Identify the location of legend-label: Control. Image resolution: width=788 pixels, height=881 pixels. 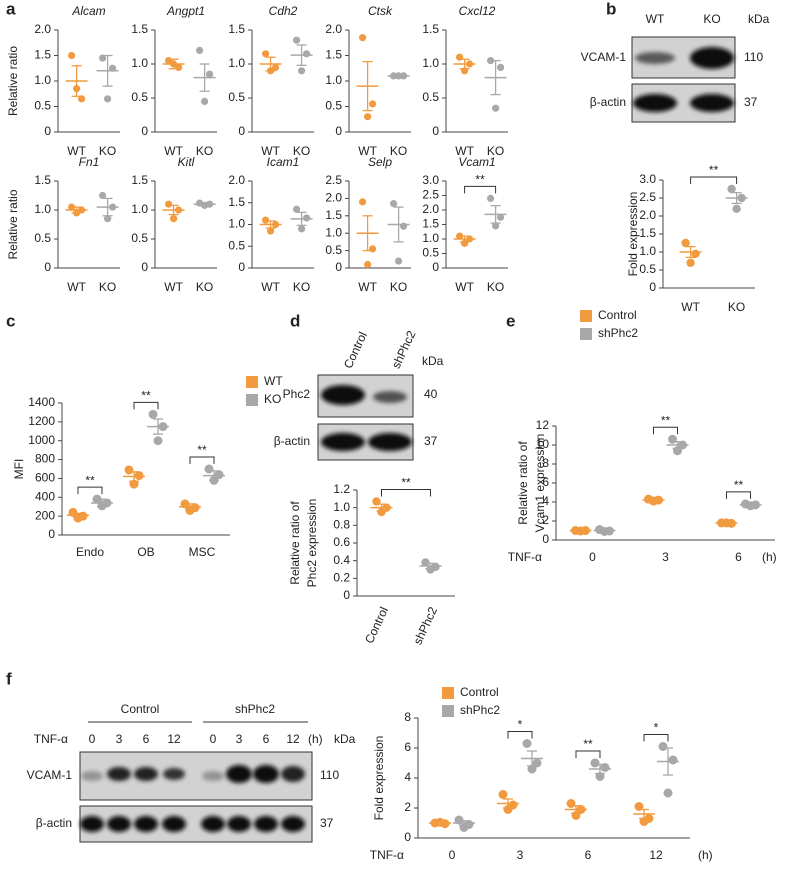
(617, 315).